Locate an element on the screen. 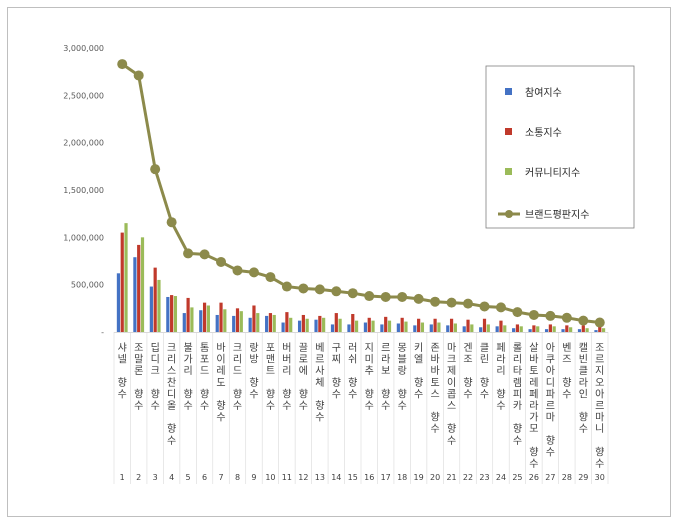  y-tick-label: 500,000 is located at coordinates (87, 285).